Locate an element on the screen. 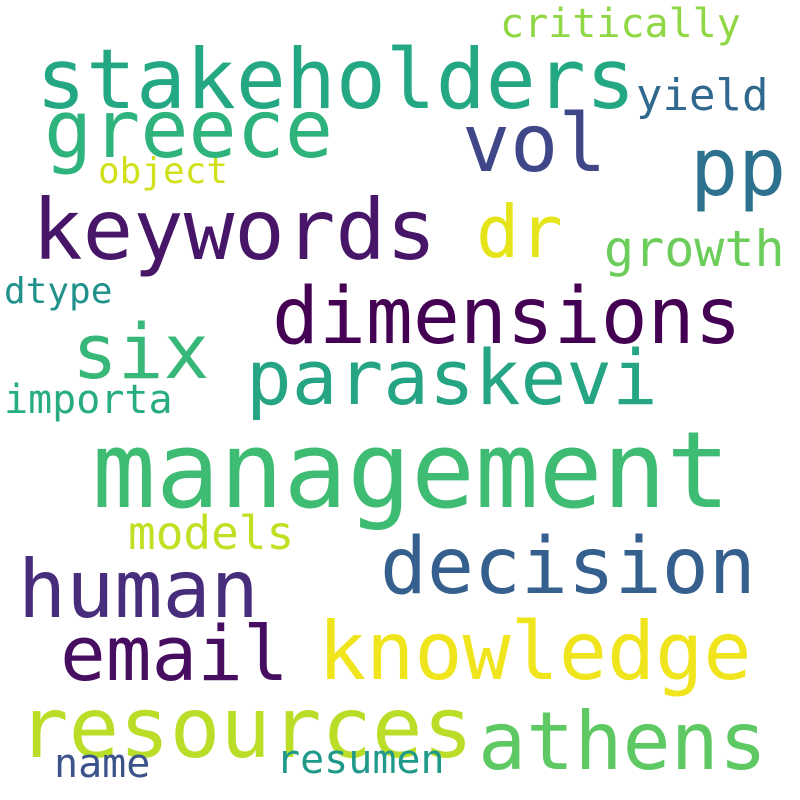 This screenshot has height=800, width=800. word-management: management is located at coordinates (411, 470).